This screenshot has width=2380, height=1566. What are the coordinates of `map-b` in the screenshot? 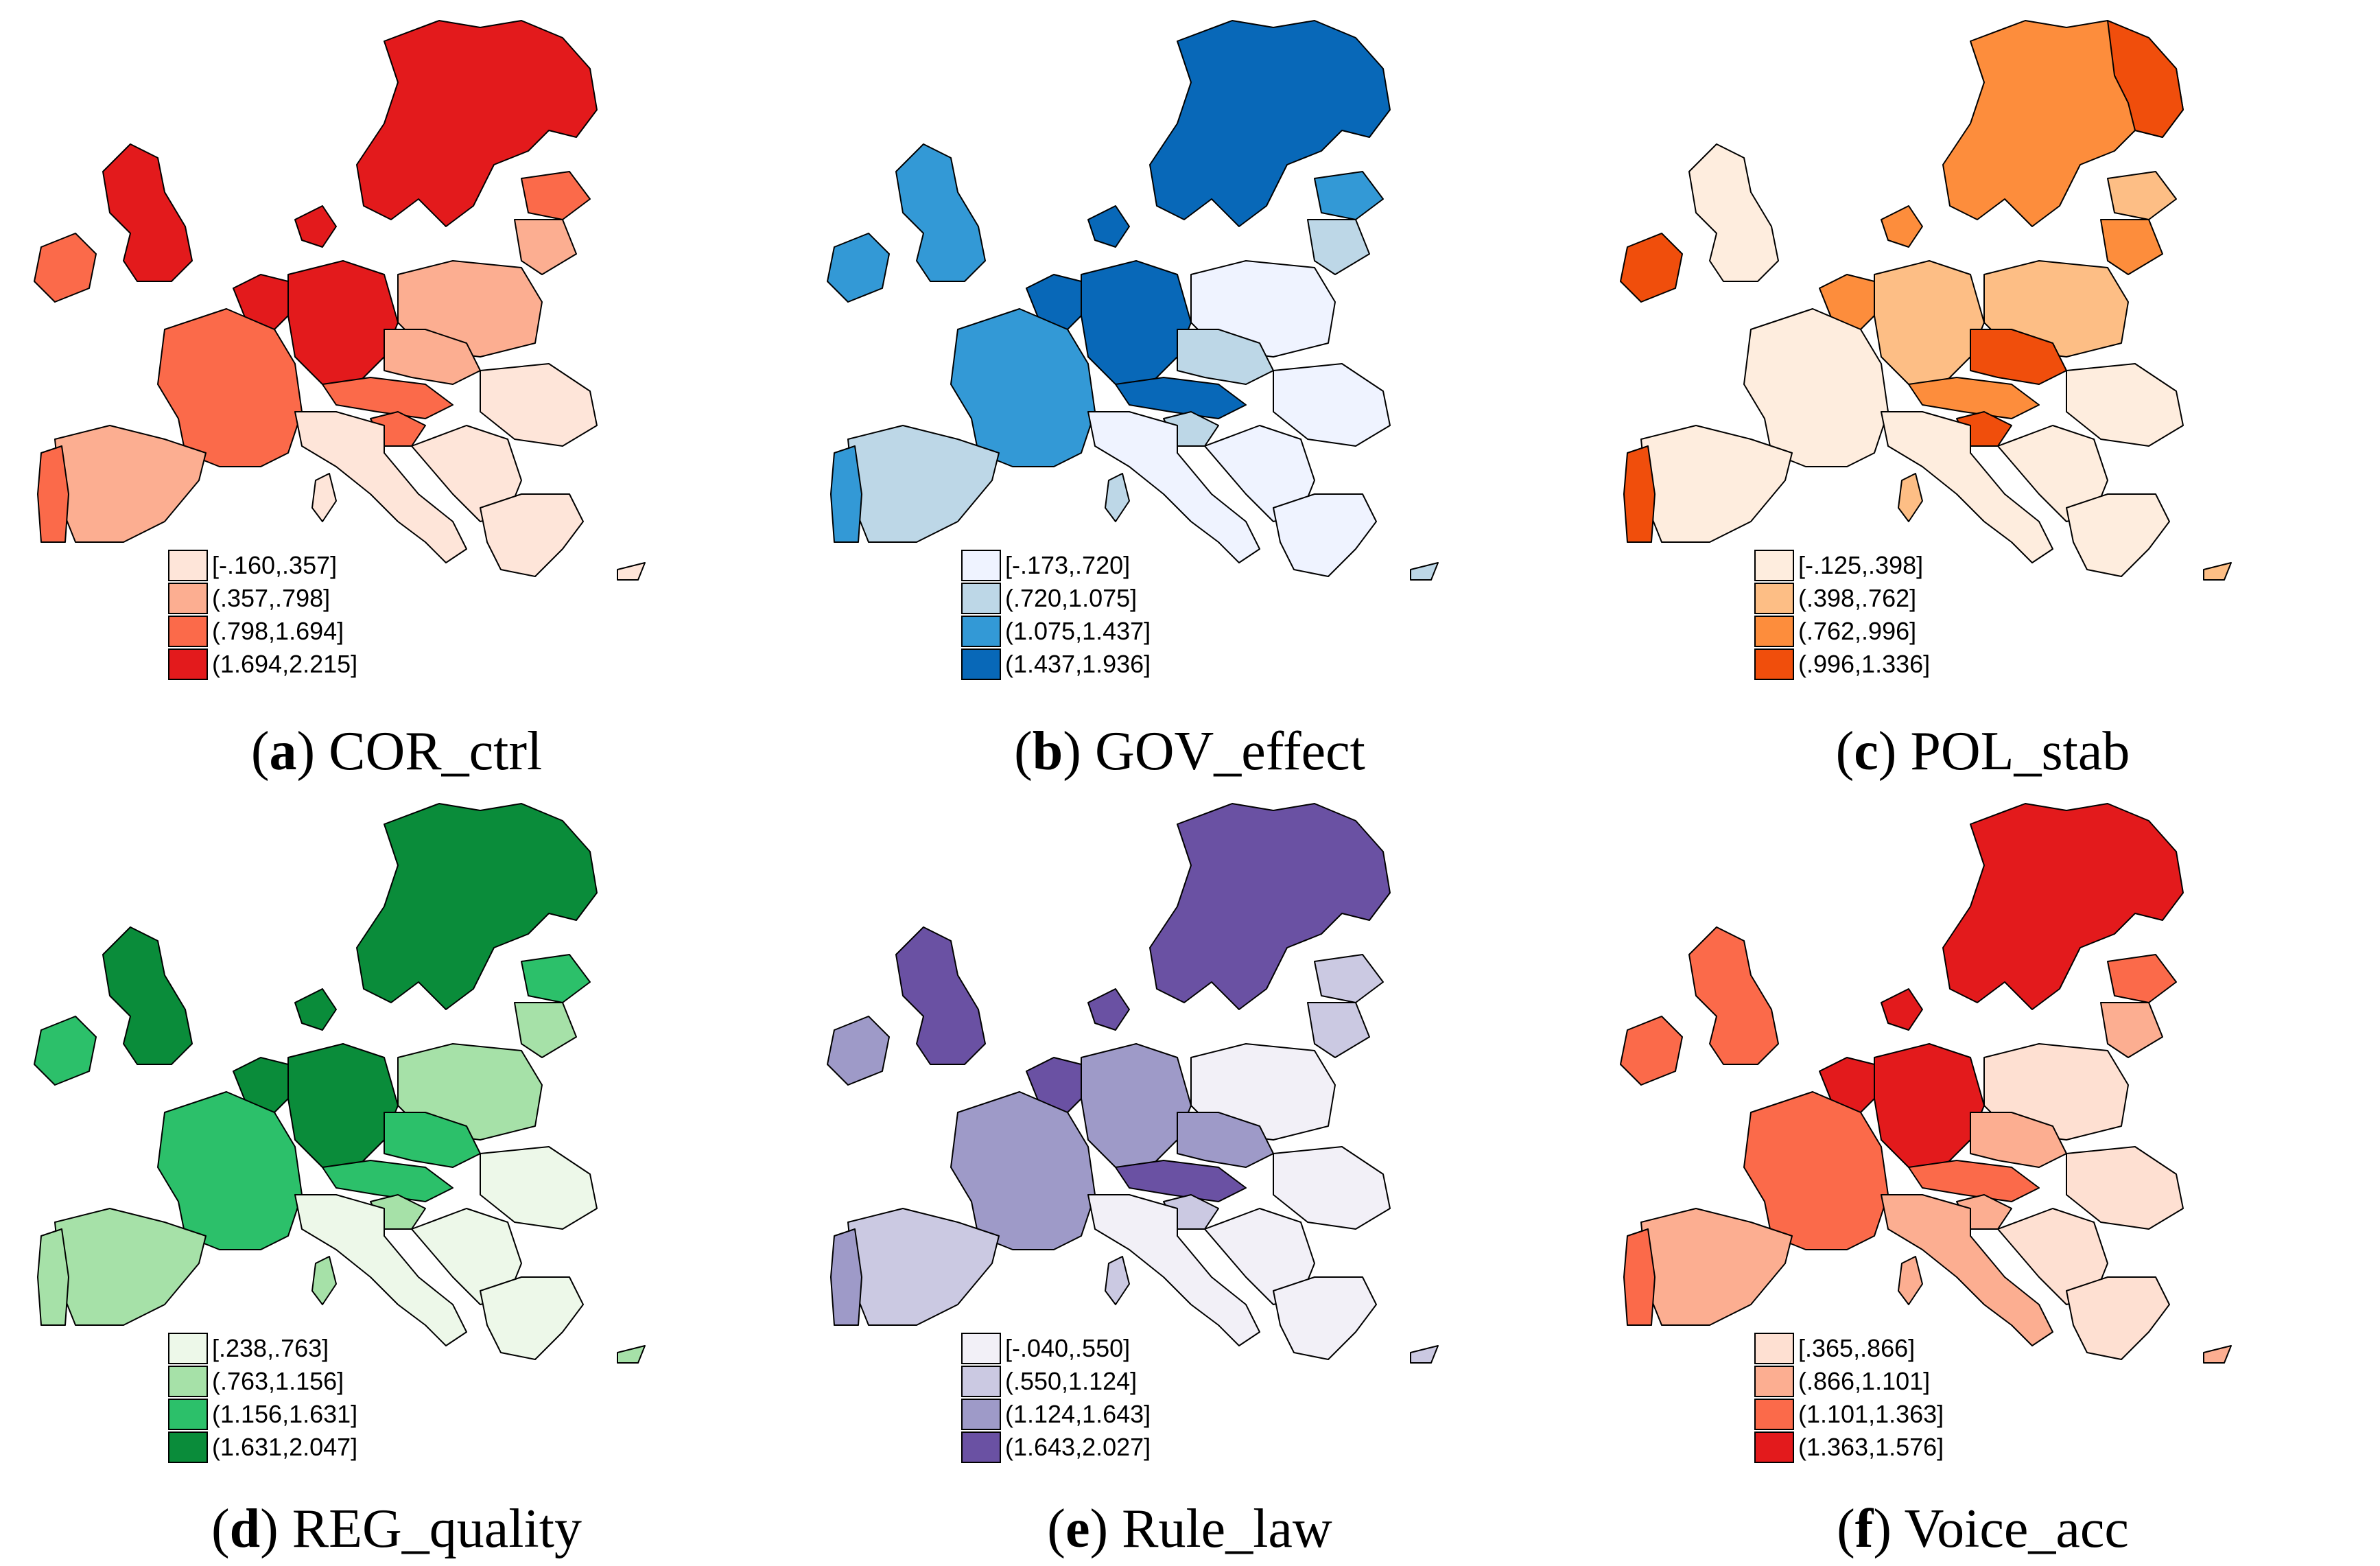 It's located at (1133, 300).